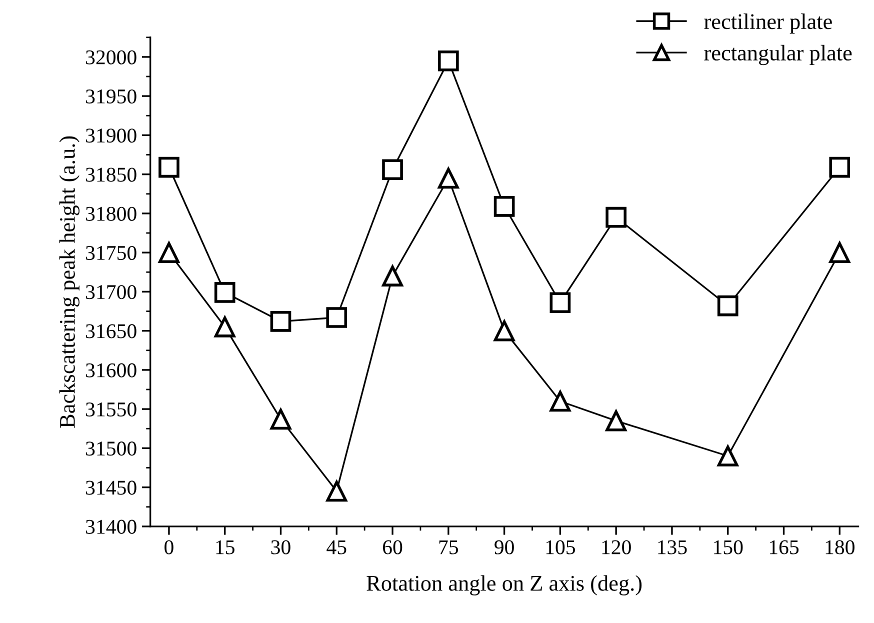 The height and width of the screenshot is (623, 874). I want to click on y-tick-label: 31450, so click(111, 487).